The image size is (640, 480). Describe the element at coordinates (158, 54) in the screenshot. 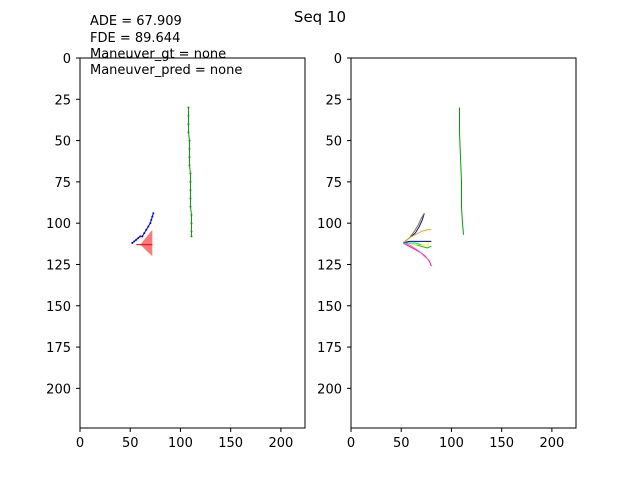

I see `stat-maneuver-gt: Maneuver_gt = none` at that location.